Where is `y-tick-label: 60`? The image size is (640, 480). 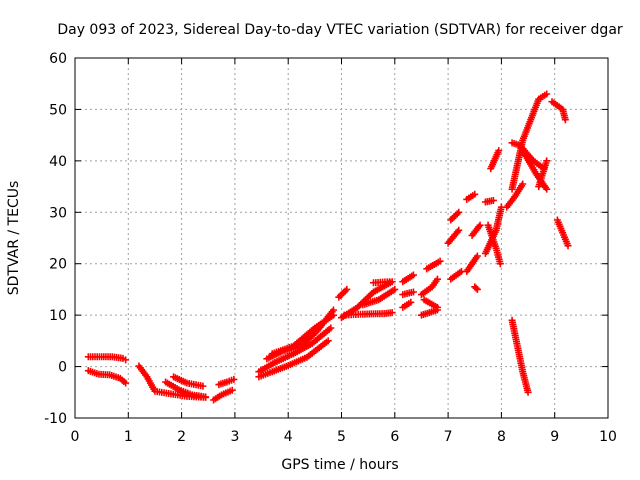 y-tick-label: 60 is located at coordinates (58, 59).